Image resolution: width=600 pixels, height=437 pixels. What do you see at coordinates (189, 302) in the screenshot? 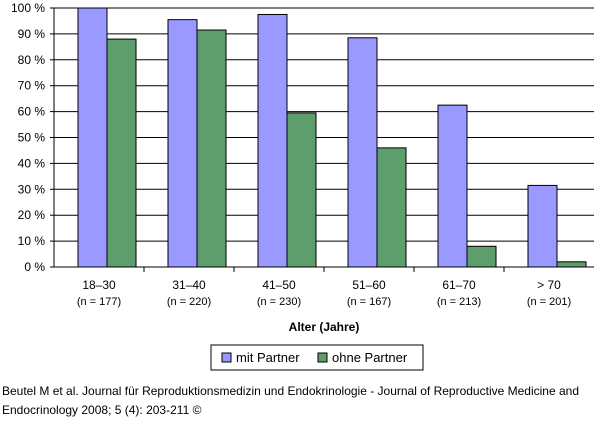
I see `x-tick-count: (n = 220)` at bounding box center [189, 302].